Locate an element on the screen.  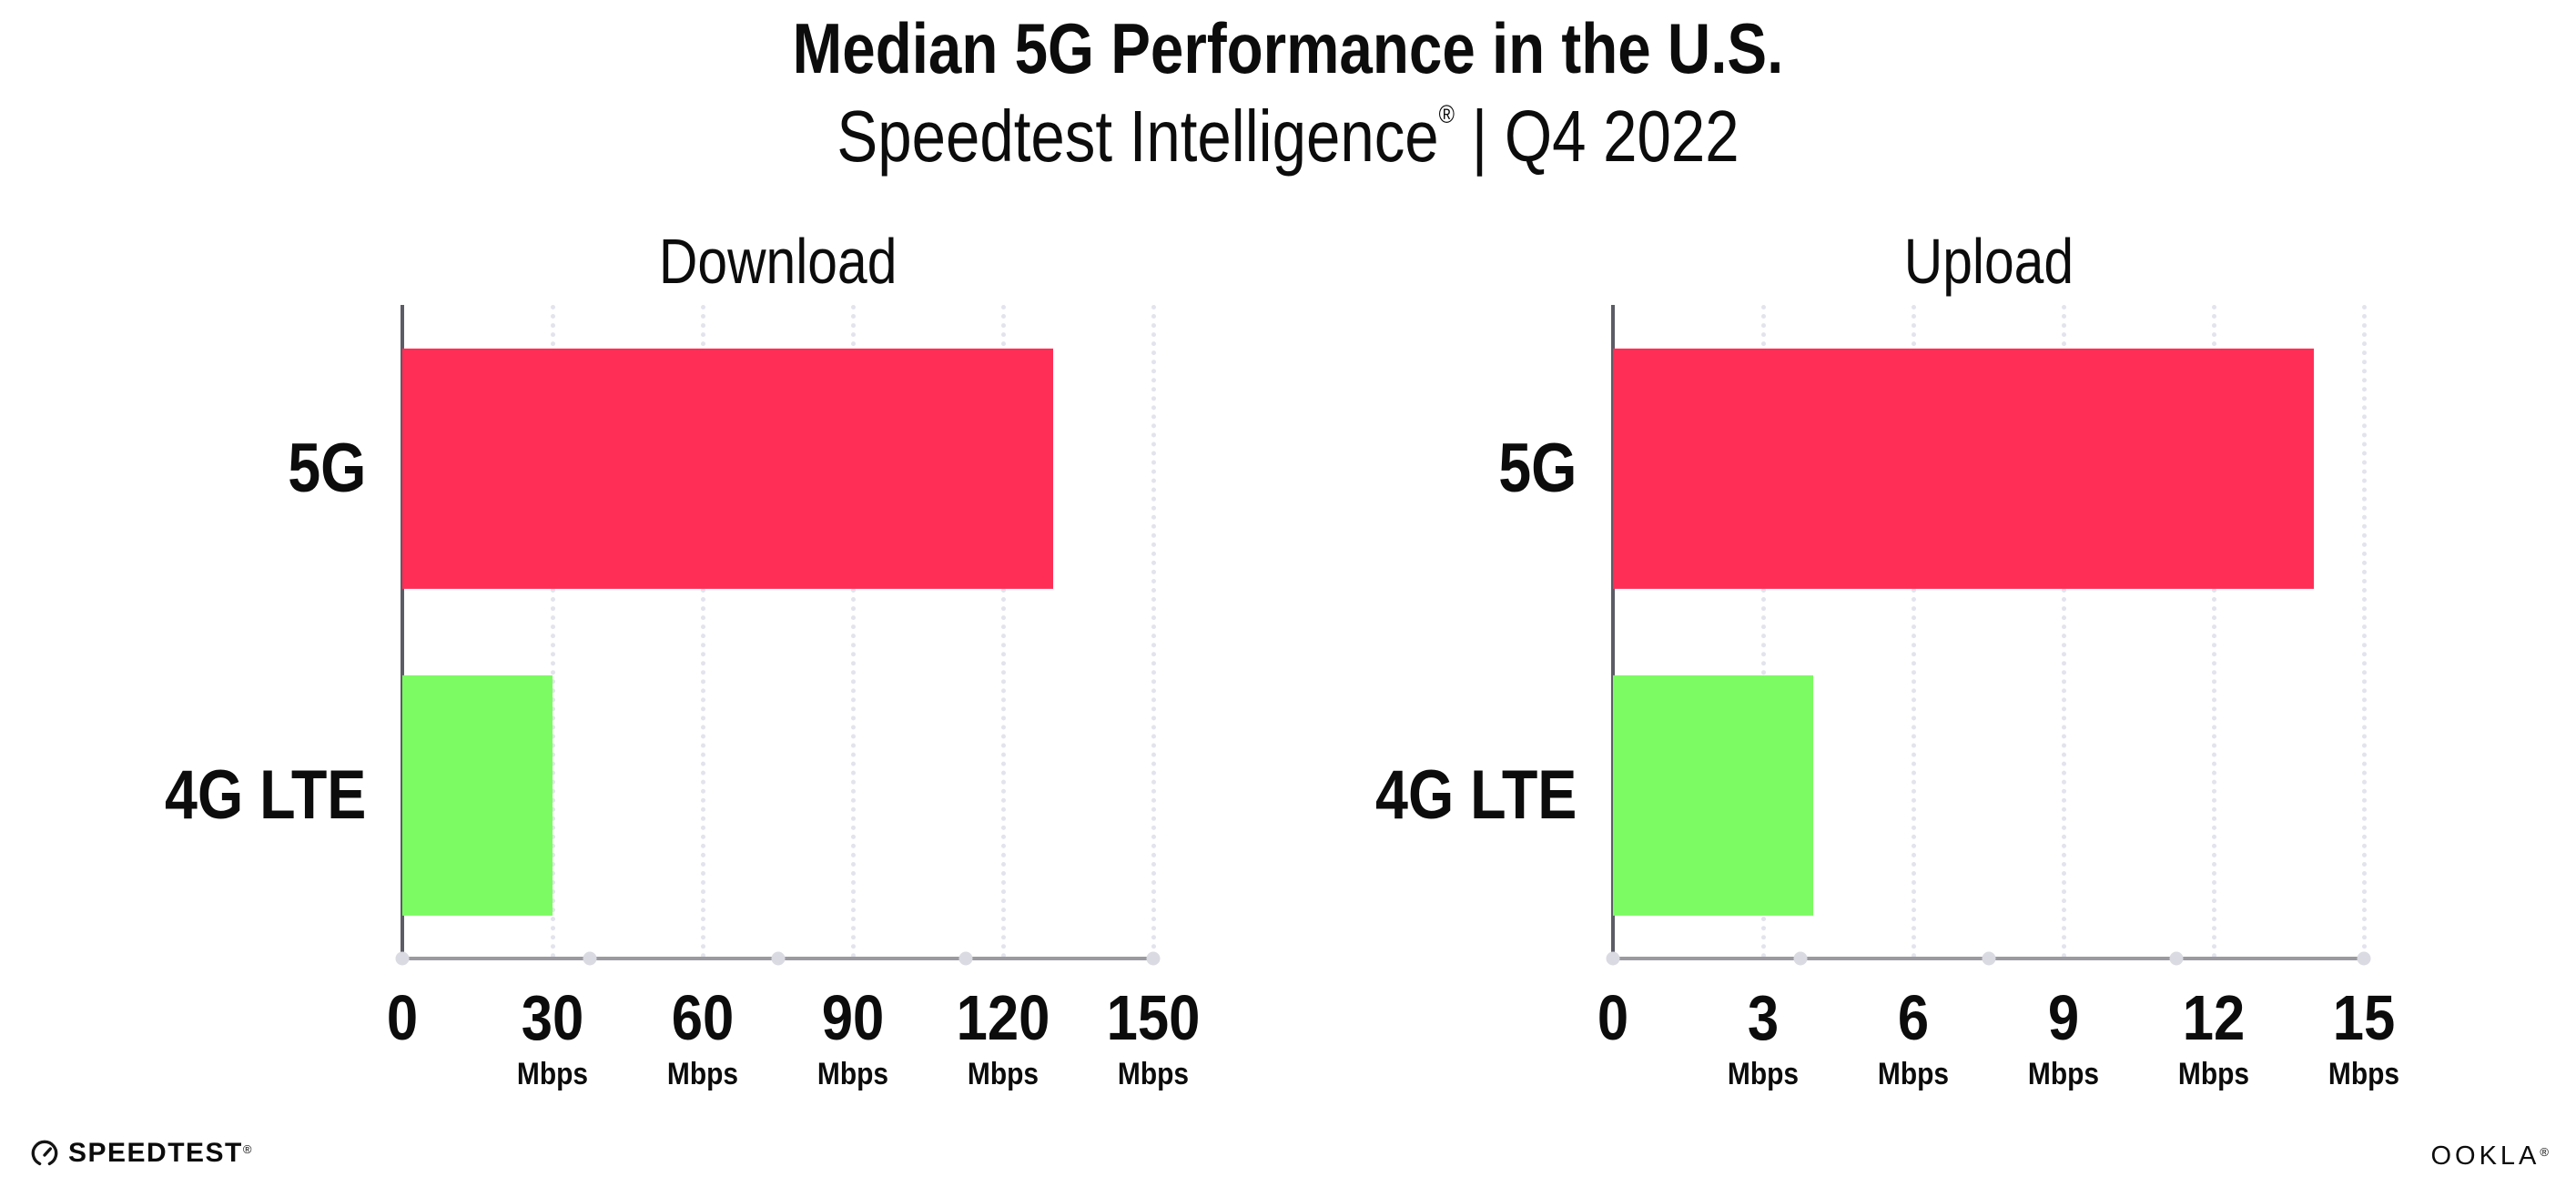
x-tick-value: 60 is located at coordinates (703, 1018).